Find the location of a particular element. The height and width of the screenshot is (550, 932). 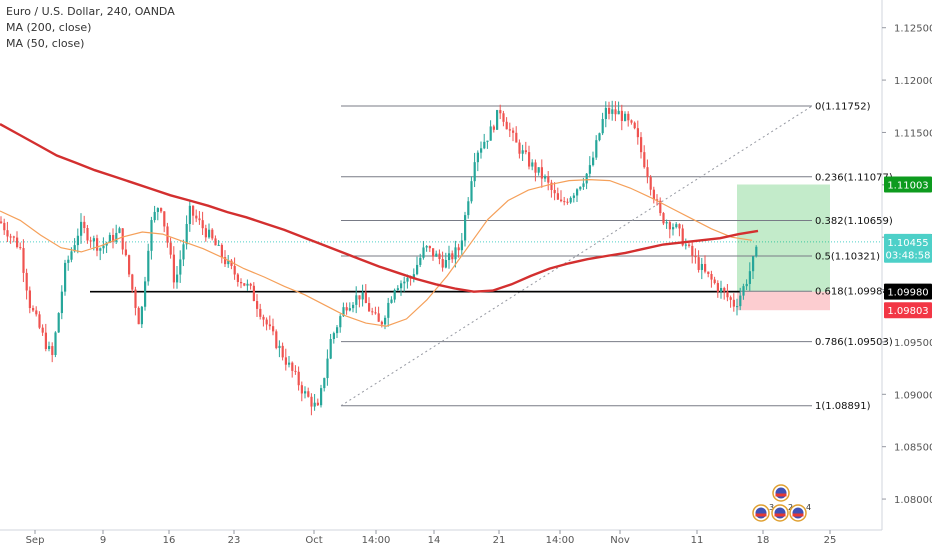

take-profit-price-label: 1.11003 is located at coordinates (908, 184).